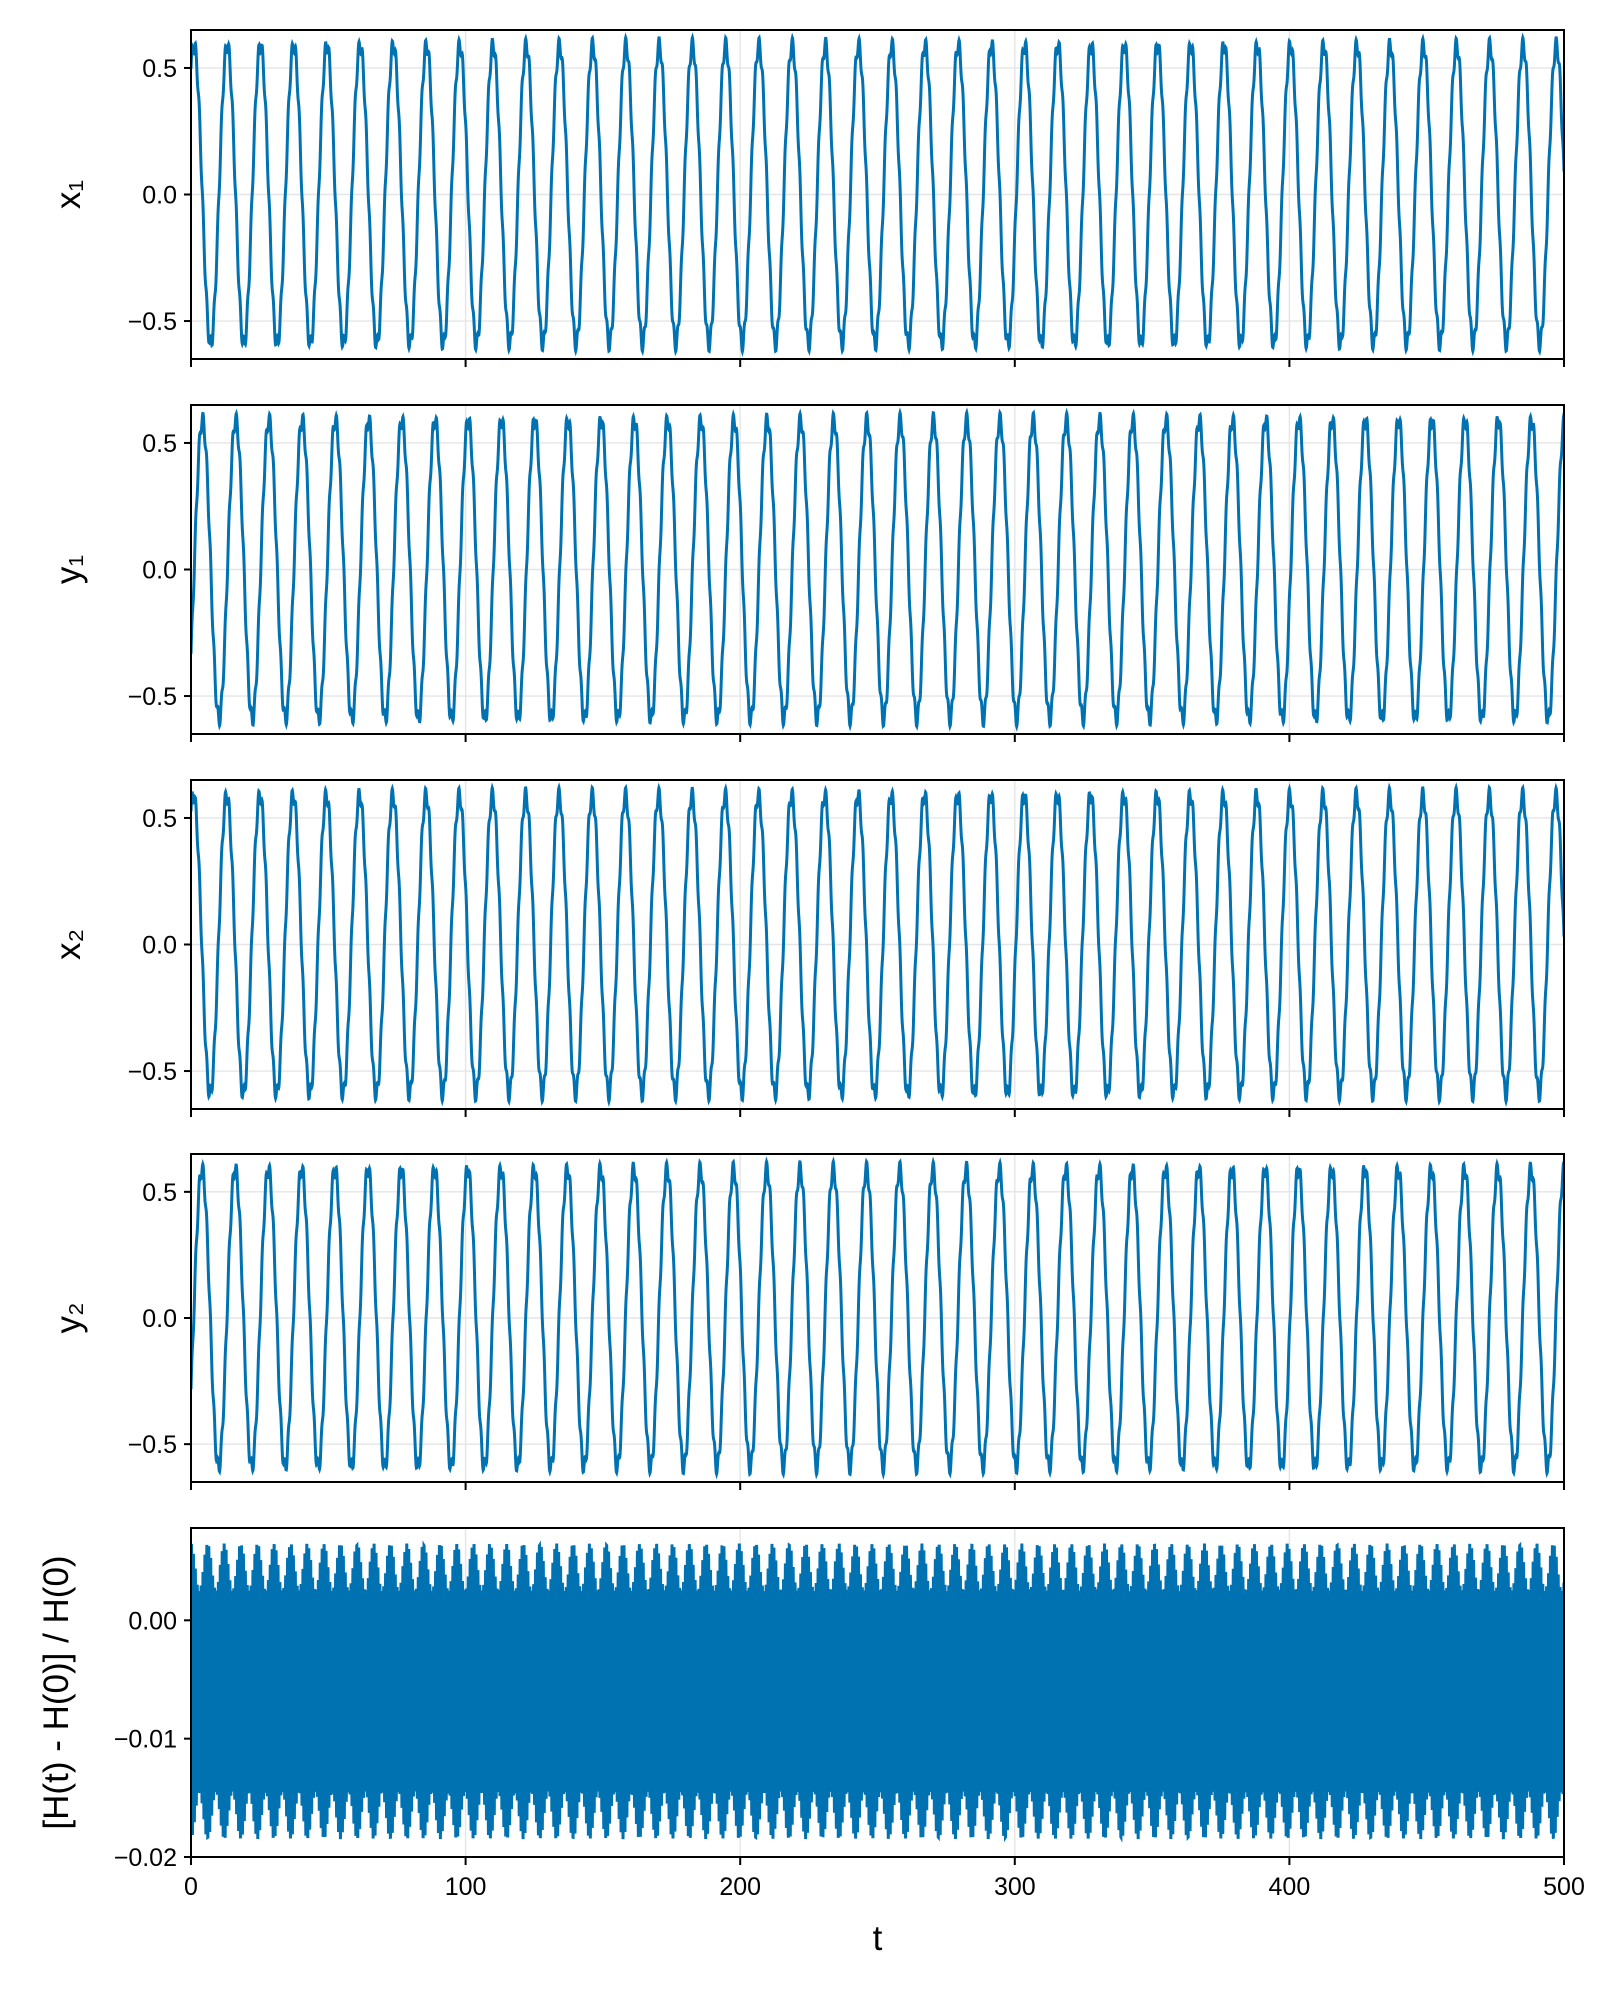 The height and width of the screenshot is (2000, 1600). Describe the element at coordinates (1290, 1887) in the screenshot. I see `x-tick-label: 400` at that location.